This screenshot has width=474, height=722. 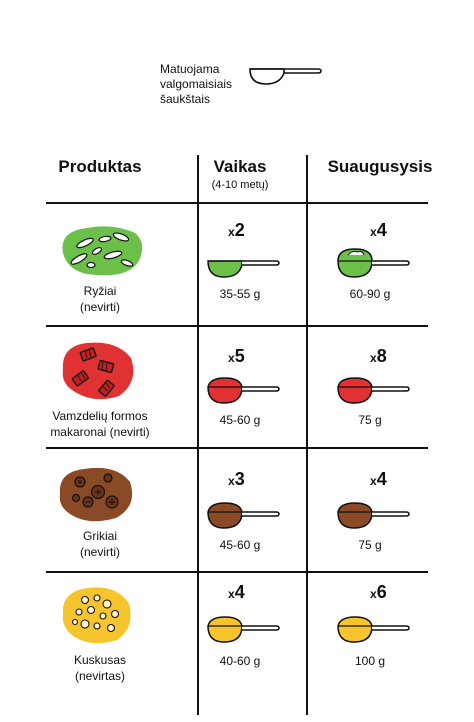 I want to click on product-name-line-2: (nevirtas), so click(x=99, y=676).